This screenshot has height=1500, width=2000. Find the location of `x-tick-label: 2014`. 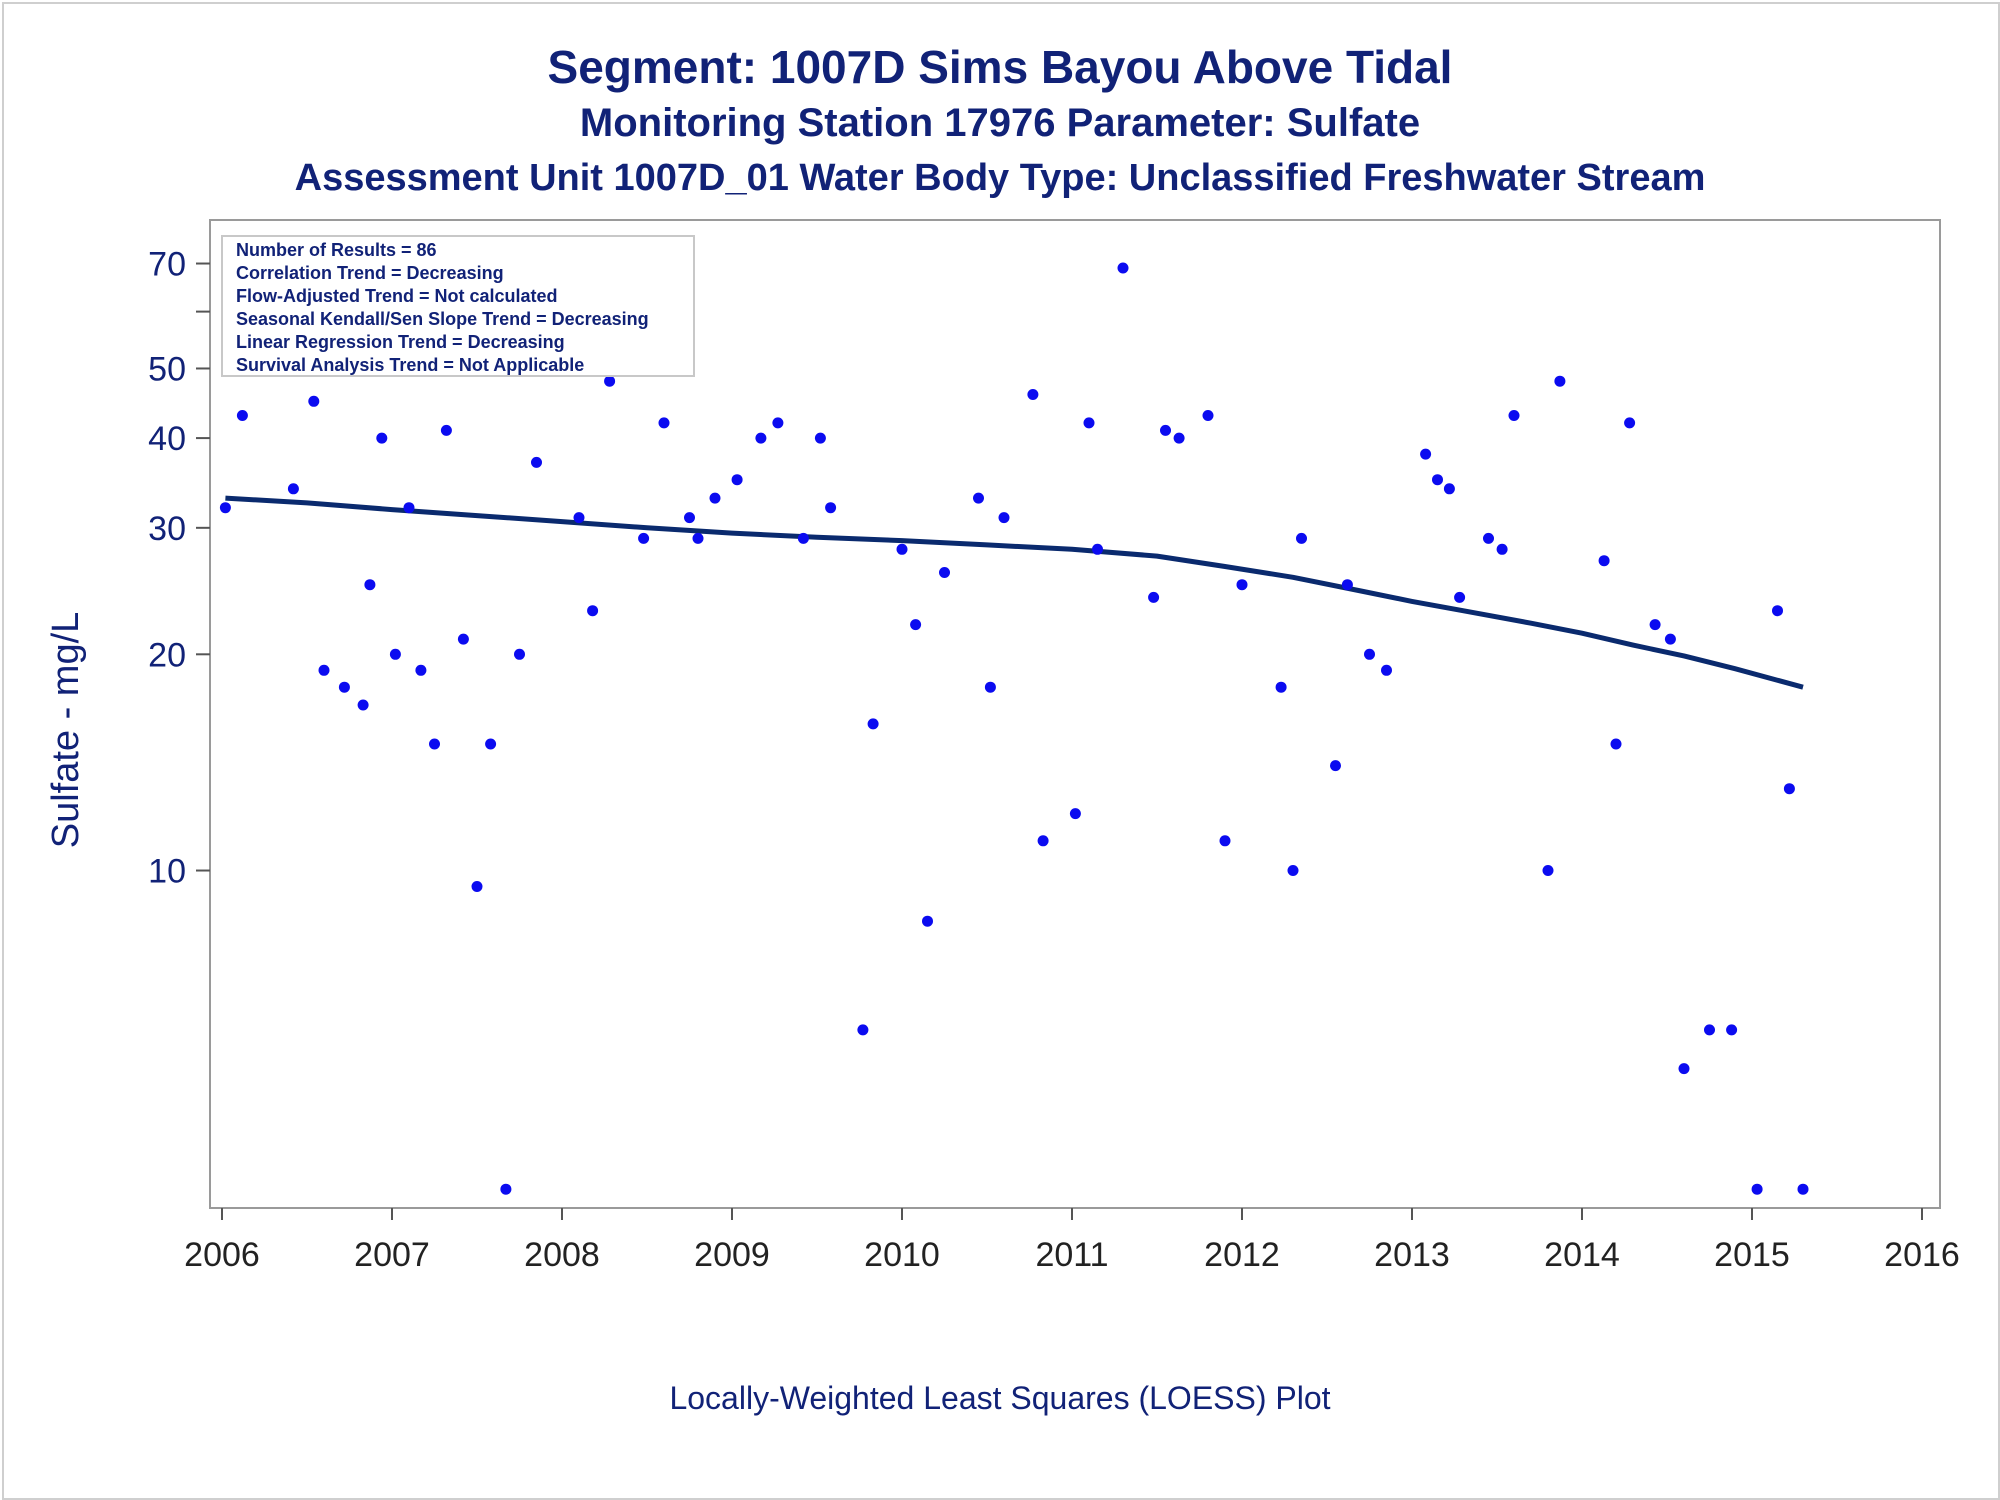

x-tick-label: 2014 is located at coordinates (1582, 1255).